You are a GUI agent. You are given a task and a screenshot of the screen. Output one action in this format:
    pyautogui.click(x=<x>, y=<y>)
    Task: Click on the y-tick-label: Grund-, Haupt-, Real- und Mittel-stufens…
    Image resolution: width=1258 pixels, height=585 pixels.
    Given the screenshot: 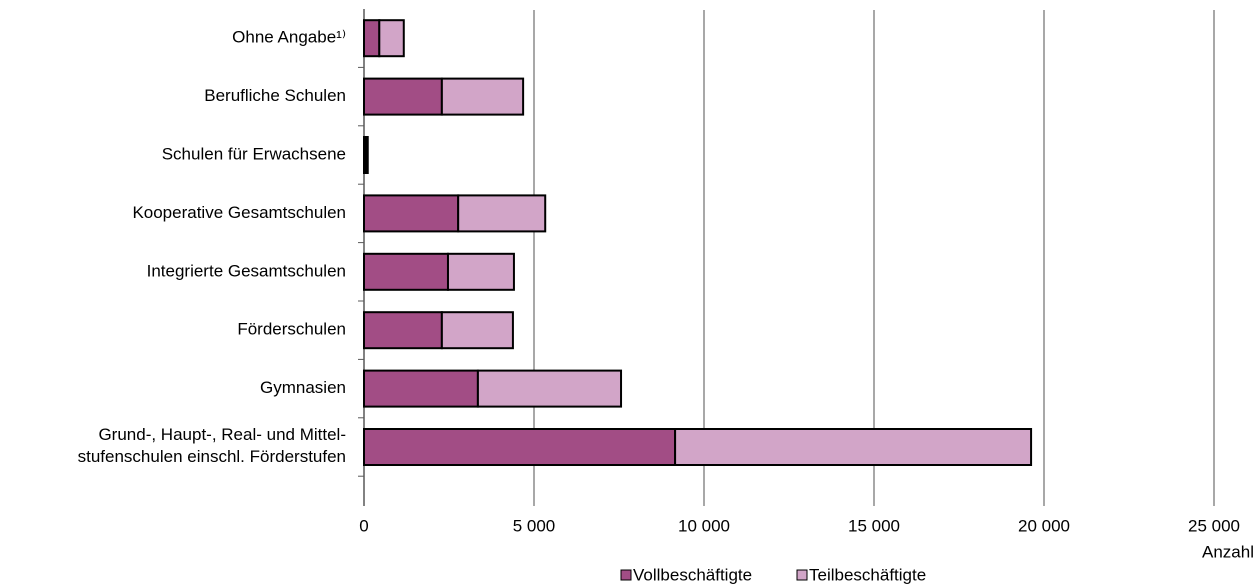 What is the action you would take?
    pyautogui.click(x=212, y=445)
    